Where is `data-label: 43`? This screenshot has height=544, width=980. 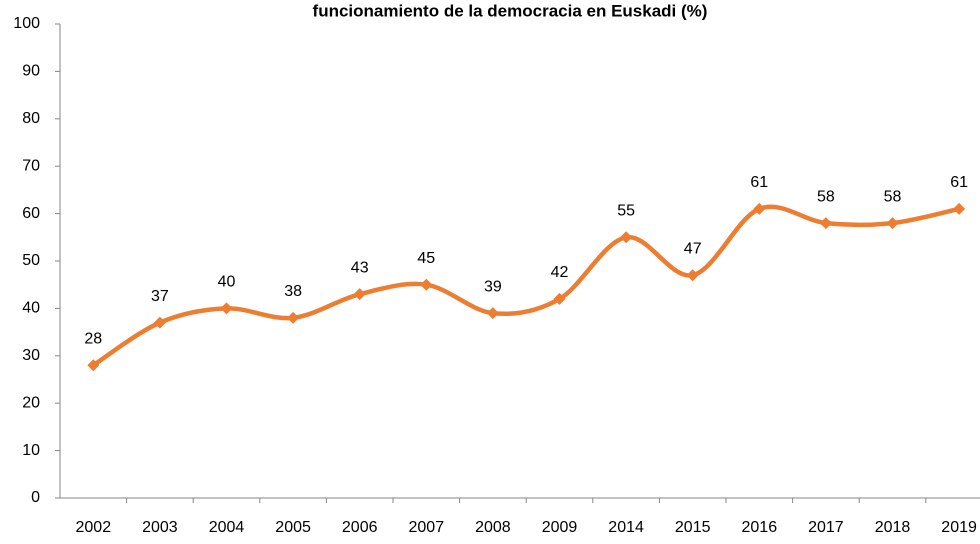
data-label: 43 is located at coordinates (360, 267).